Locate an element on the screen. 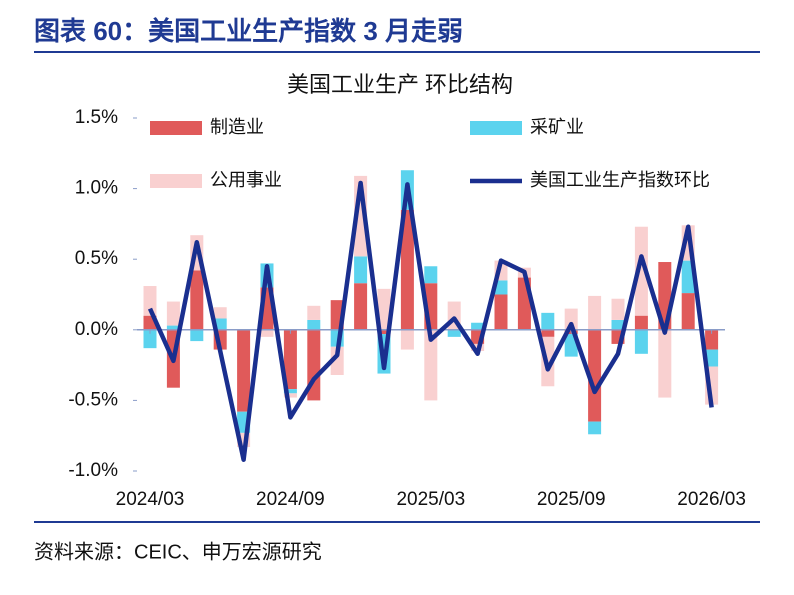 The image size is (794, 595). legend-label: 采矿业 is located at coordinates (557, 127).